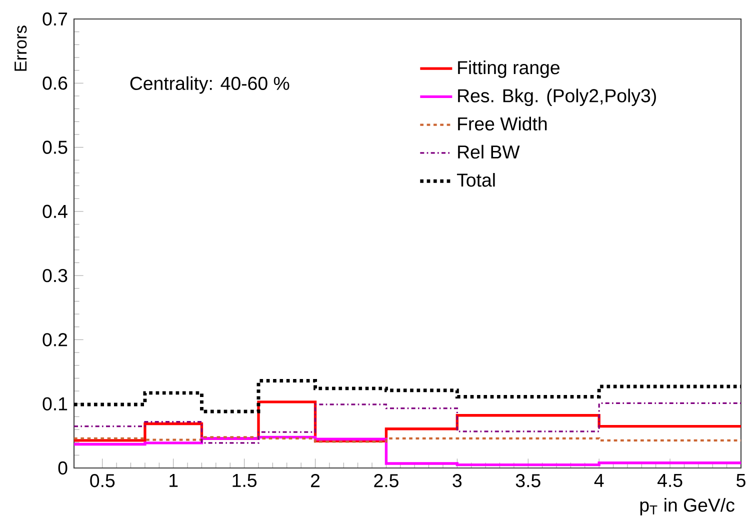 This screenshot has height=518, width=747. What do you see at coordinates (687, 507) in the screenshot?
I see `x-axis-title: p$_{T}$ in GeV/c` at bounding box center [687, 507].